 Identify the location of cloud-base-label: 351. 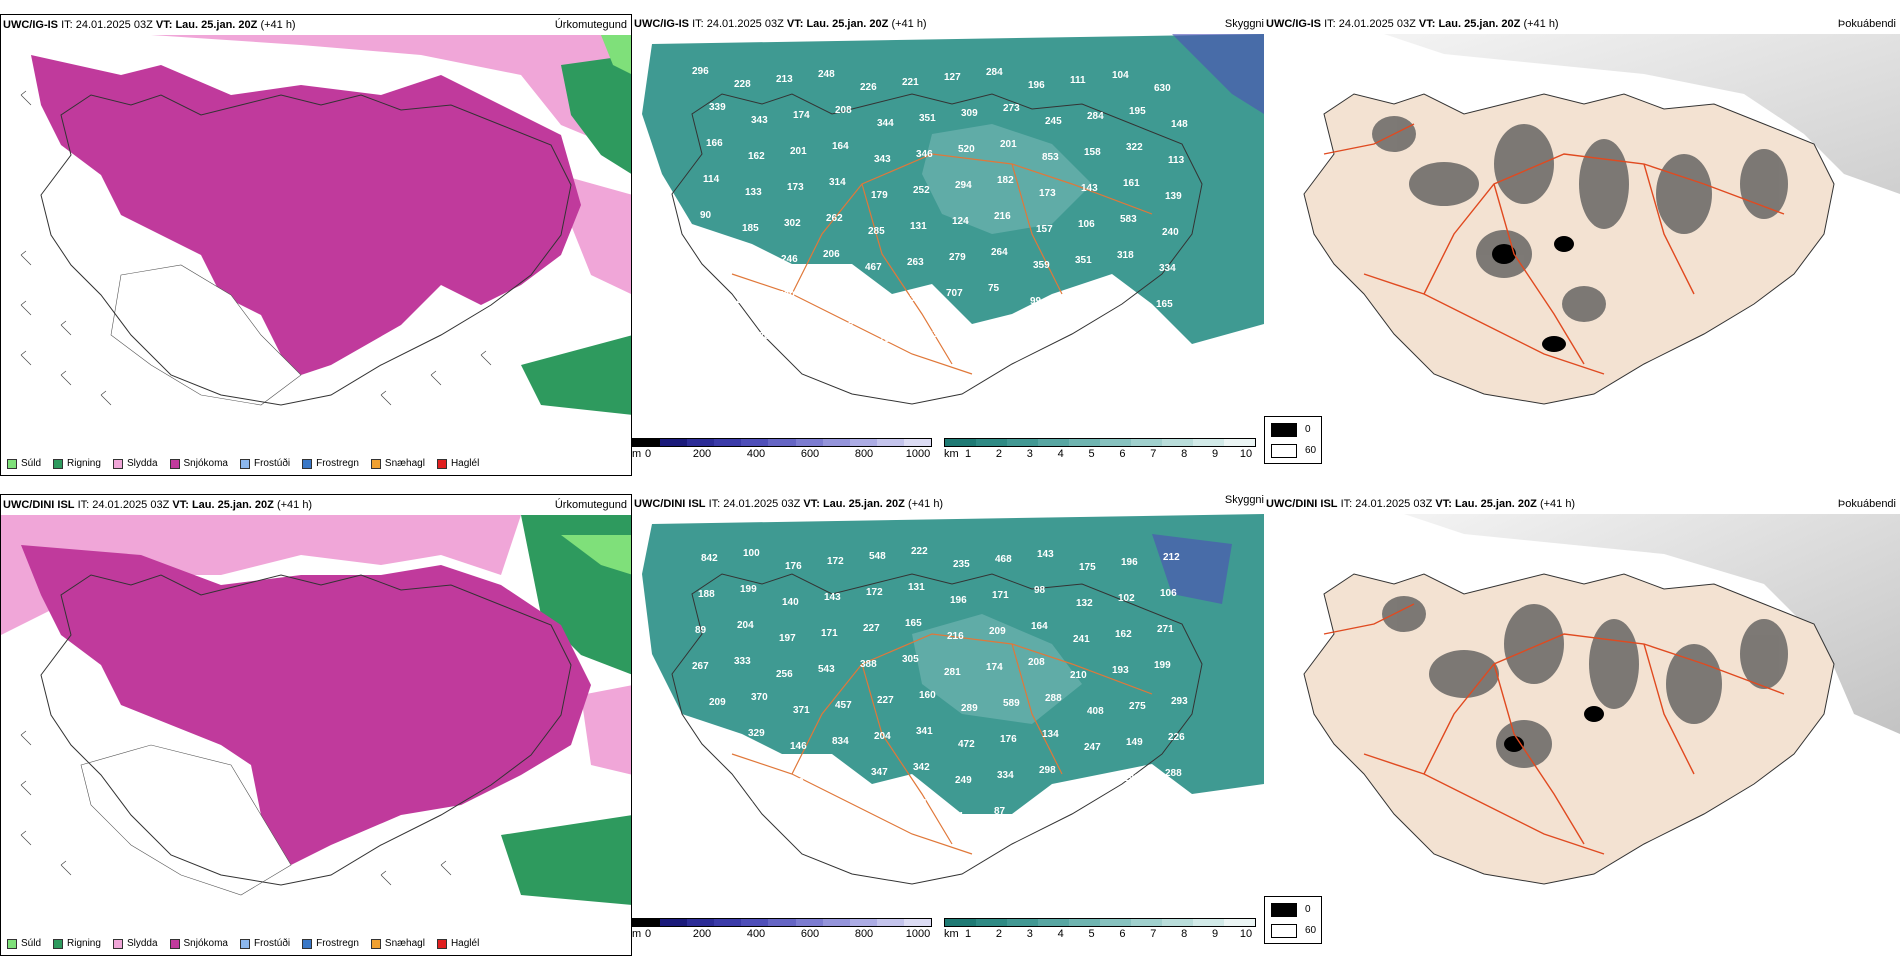
(927, 118).